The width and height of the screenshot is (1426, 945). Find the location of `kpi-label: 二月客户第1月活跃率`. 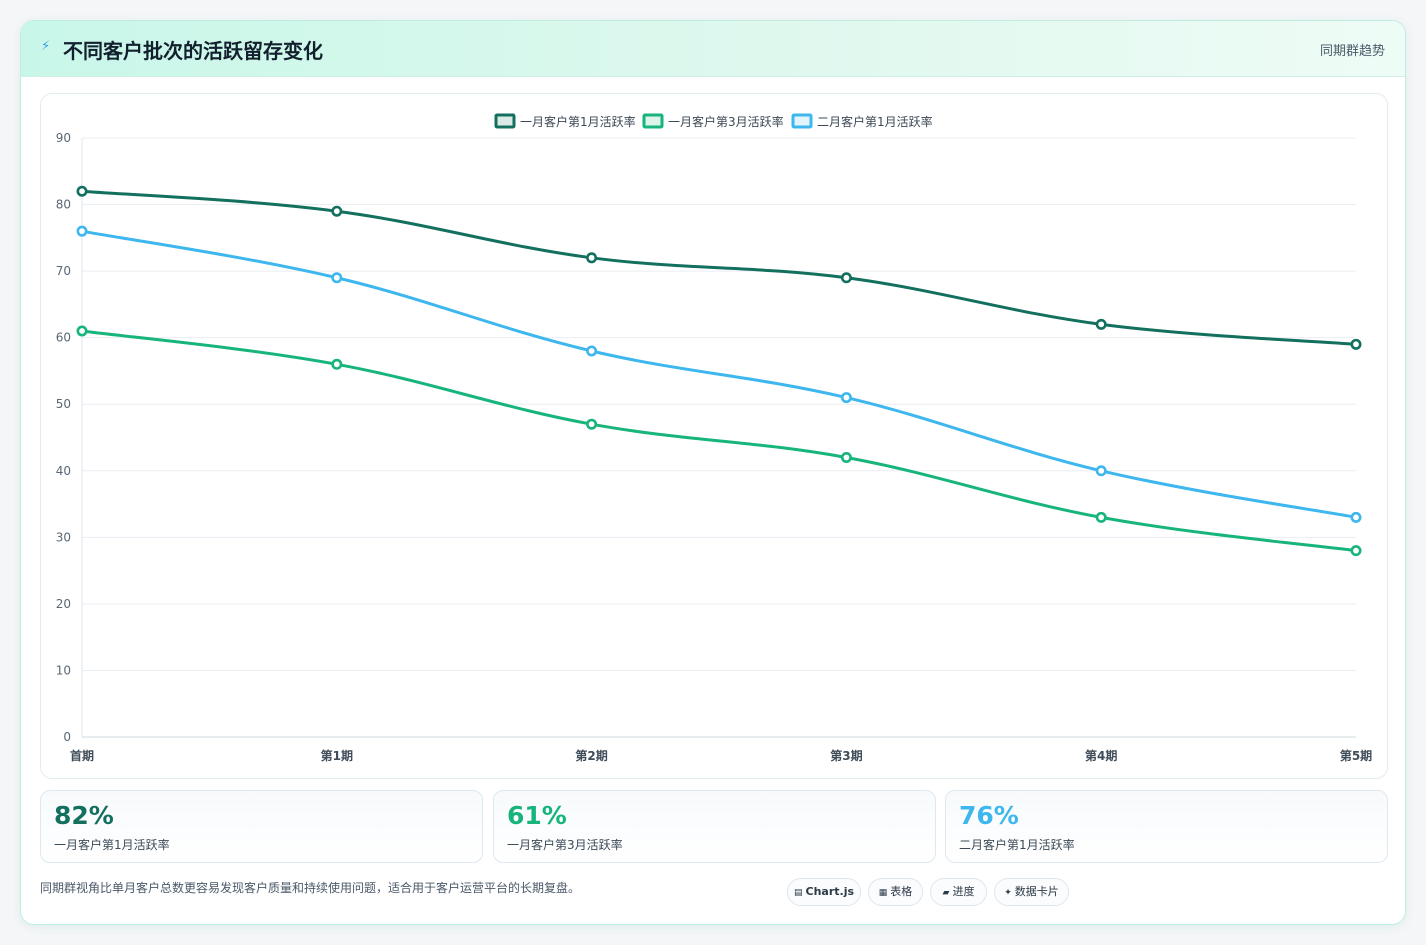

kpi-label: 二月客户第1月活跃率 is located at coordinates (1017, 845).